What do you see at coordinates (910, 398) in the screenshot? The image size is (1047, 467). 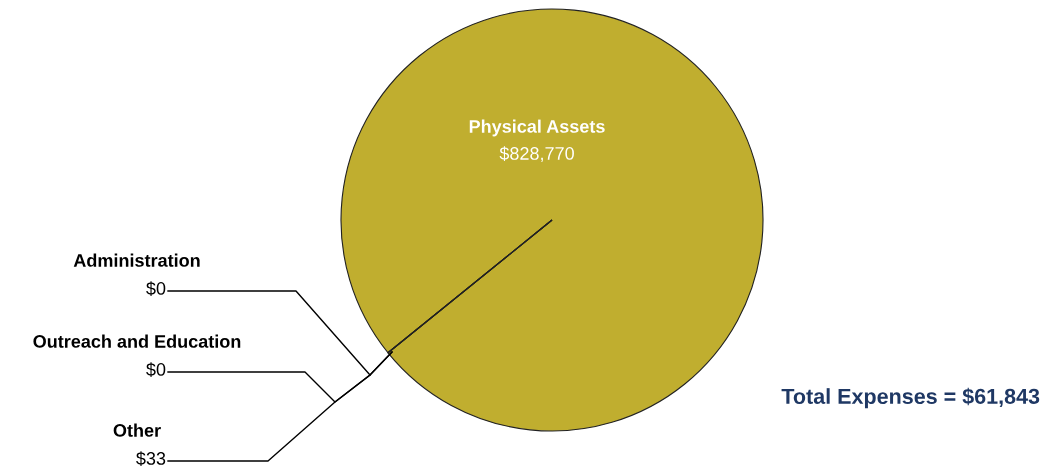 I see `text: Total Expenses = $61,843` at bounding box center [910, 398].